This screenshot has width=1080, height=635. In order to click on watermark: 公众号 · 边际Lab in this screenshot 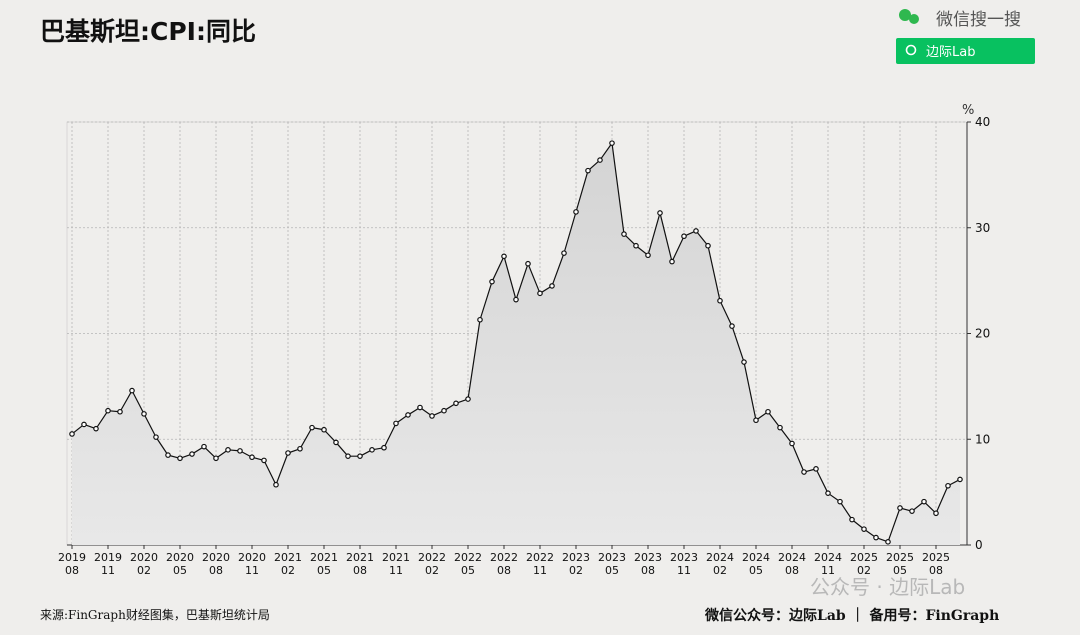, I will do `click(887, 587)`.